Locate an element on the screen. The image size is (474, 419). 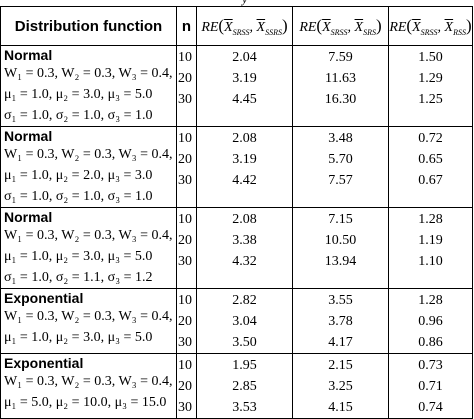
table-cell-value: 7.15 is located at coordinates (340, 219).